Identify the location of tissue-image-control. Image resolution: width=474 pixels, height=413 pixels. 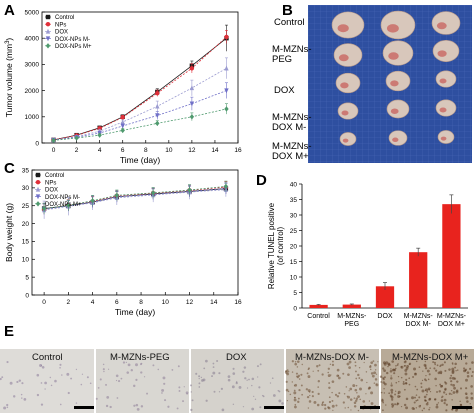
(47, 381).